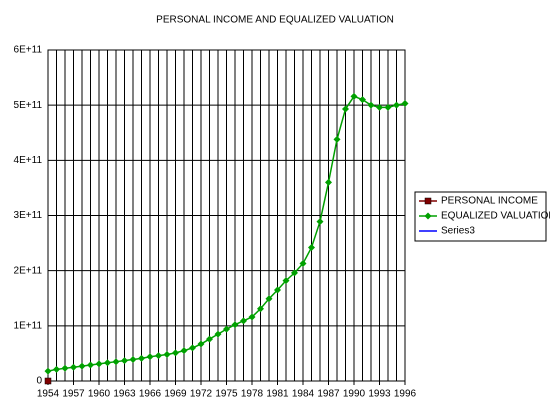  What do you see at coordinates (73, 394) in the screenshot?
I see `x-tick-label: 1957` at bounding box center [73, 394].